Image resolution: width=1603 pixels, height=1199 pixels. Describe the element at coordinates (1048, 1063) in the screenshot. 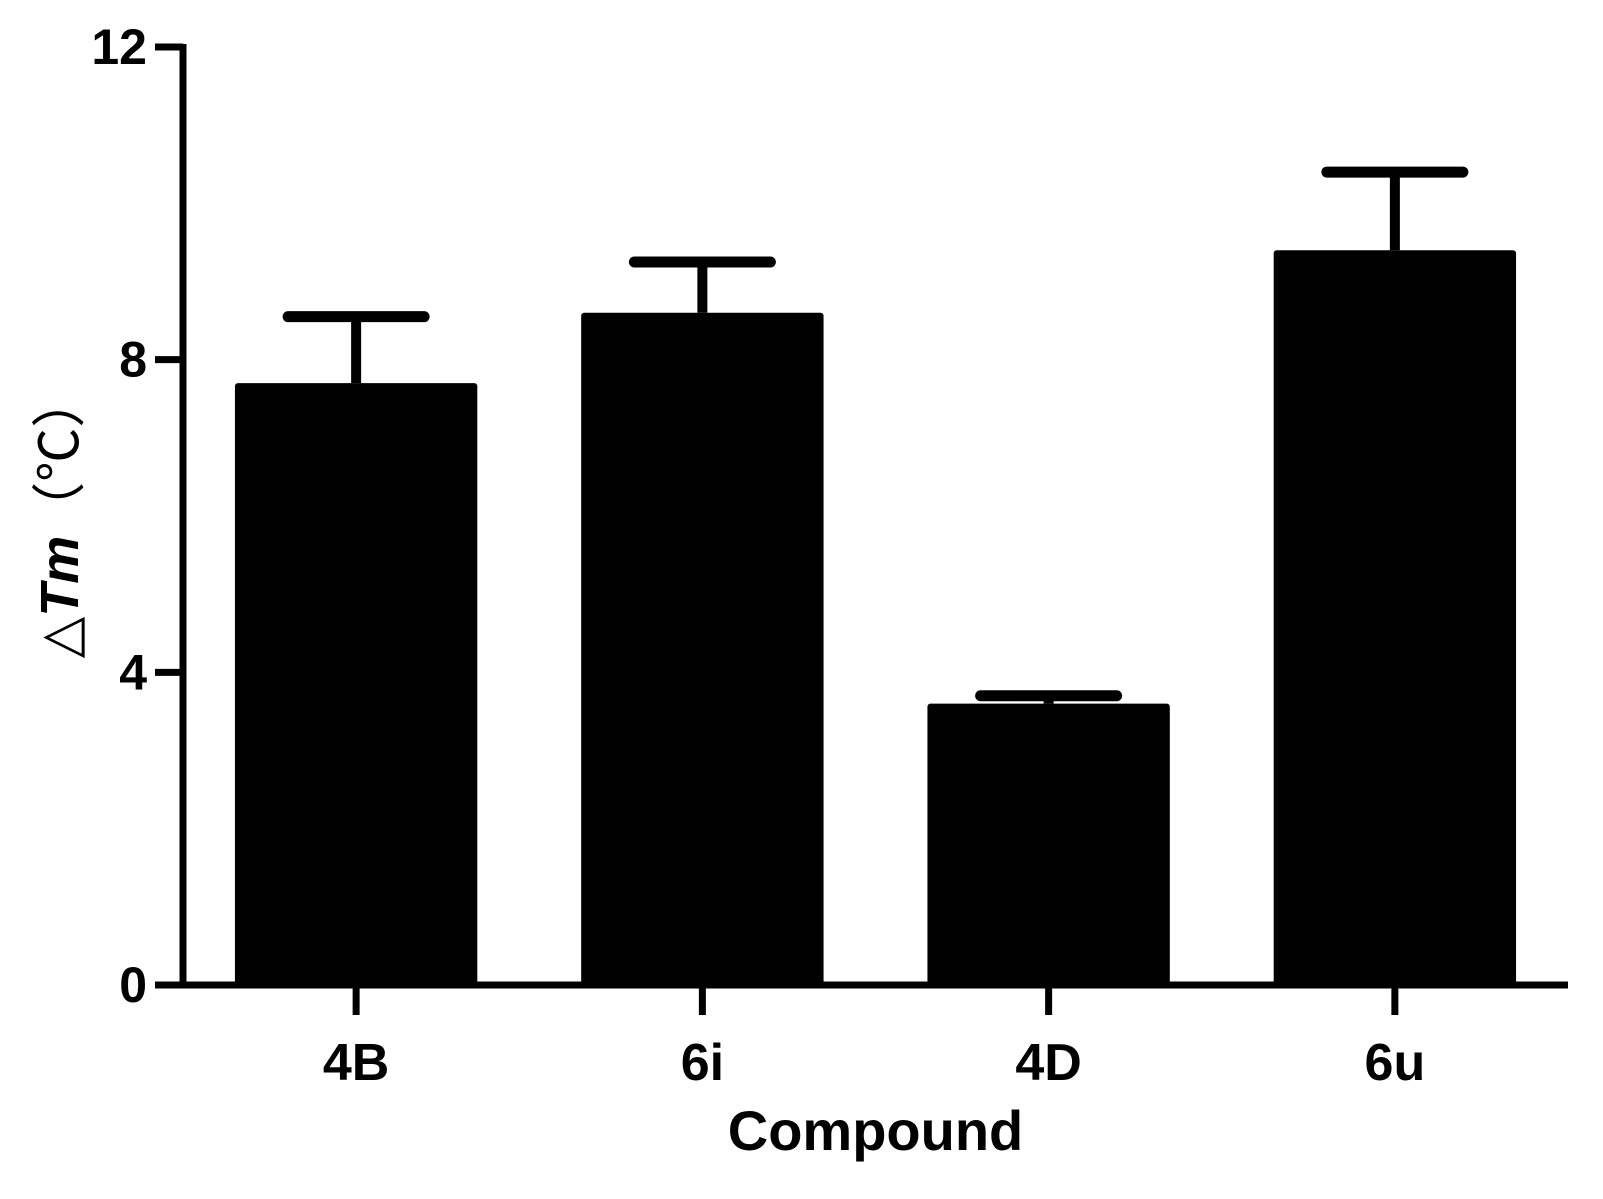

I see `x-tick-label: 4D` at that location.